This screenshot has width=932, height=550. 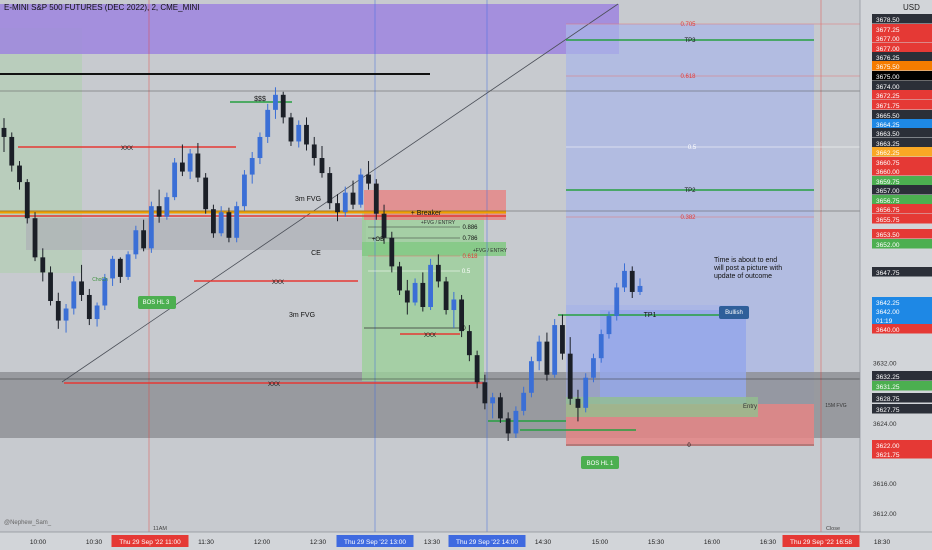 I want to click on x-tick-label: 15:30, so click(x=656, y=542).